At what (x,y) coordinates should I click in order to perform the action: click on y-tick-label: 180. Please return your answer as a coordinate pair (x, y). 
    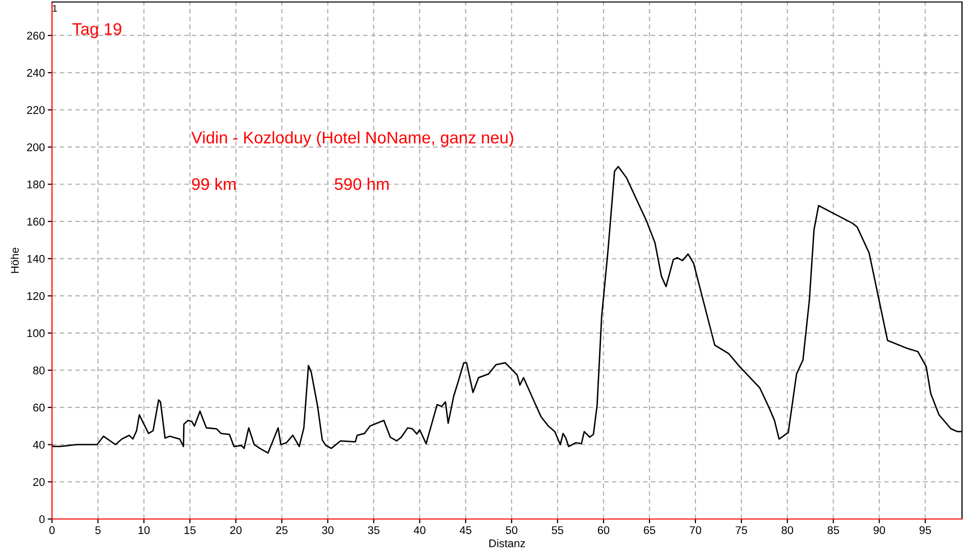
    Looking at the image, I should click on (36, 184).